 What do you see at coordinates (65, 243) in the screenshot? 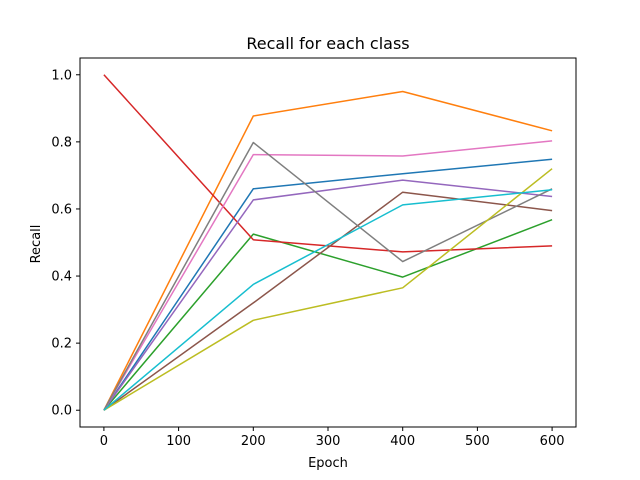
I see `y-axis: 0.0 0.2 0.4 0.6 0.8 1.0` at bounding box center [65, 243].